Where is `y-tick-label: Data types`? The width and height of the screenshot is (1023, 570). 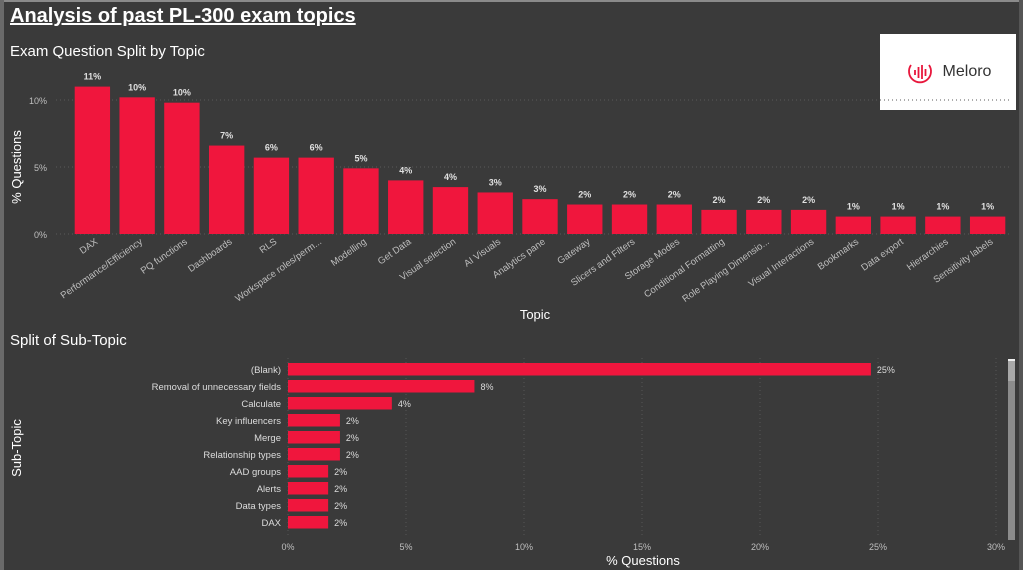
y-tick-label: Data types is located at coordinates (259, 506).